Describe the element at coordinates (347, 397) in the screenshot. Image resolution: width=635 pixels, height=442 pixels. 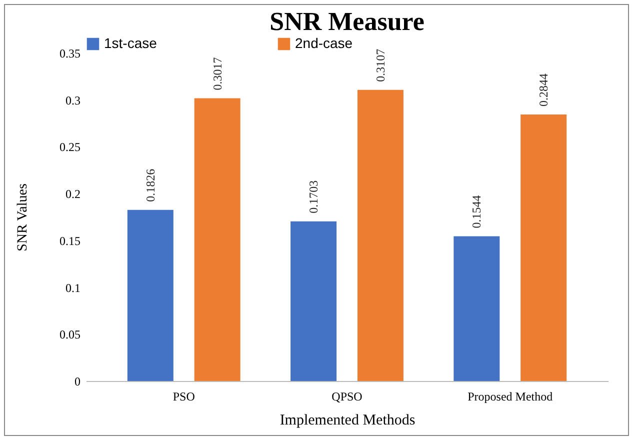
I see `x-tick-label: QPSO` at that location.